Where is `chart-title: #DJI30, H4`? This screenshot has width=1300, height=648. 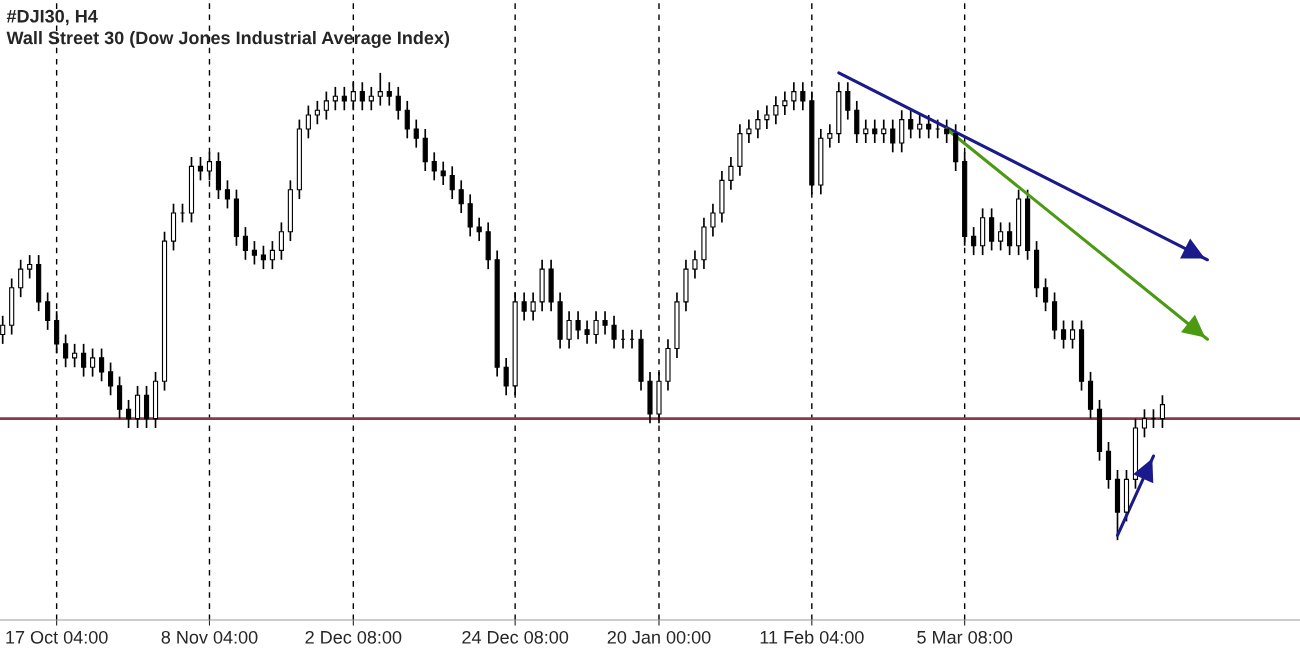
chart-title: #DJI30, H4 is located at coordinates (52, 17).